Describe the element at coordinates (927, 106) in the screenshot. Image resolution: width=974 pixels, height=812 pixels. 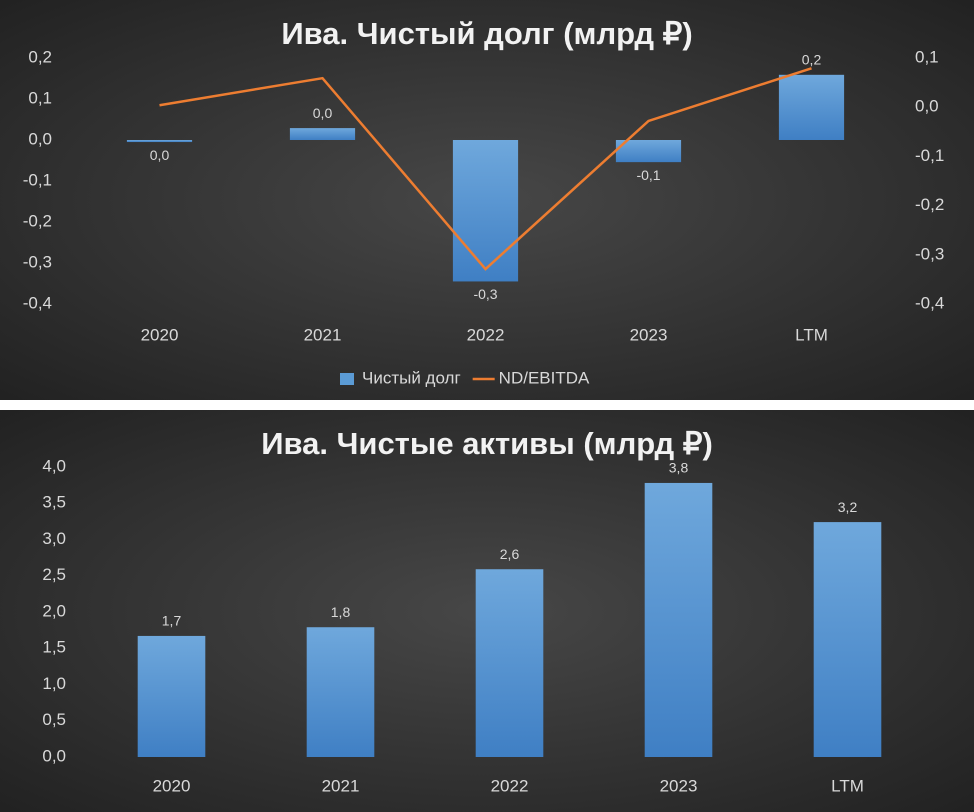
I see `y2-tick-label: 0,0` at that location.